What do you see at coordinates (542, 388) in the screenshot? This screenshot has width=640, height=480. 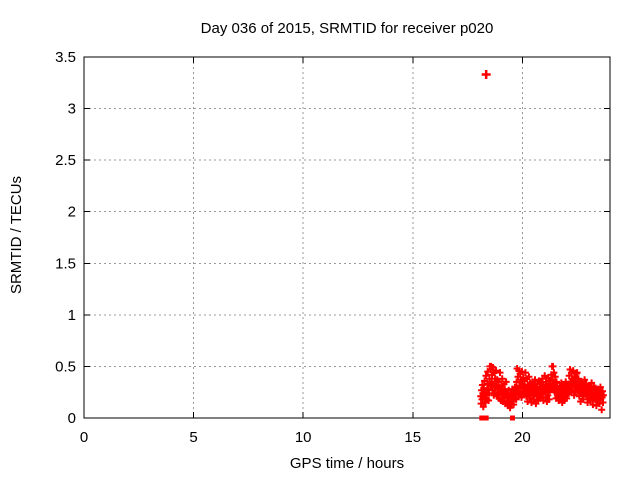 I see `data-points` at bounding box center [542, 388].